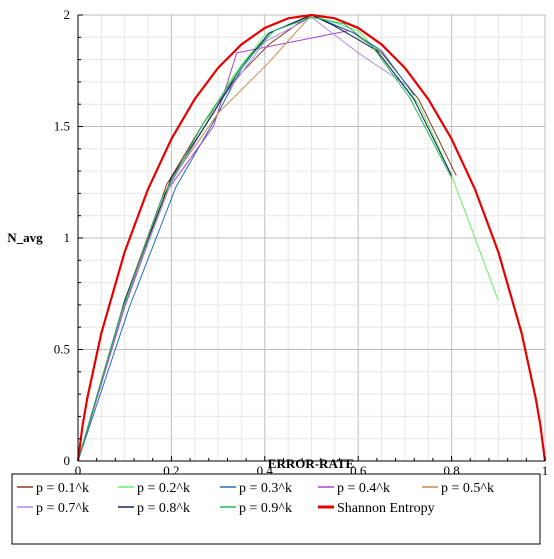 The image size is (554, 559). I want to click on legend-label: p = 0.7^k, so click(62, 508).